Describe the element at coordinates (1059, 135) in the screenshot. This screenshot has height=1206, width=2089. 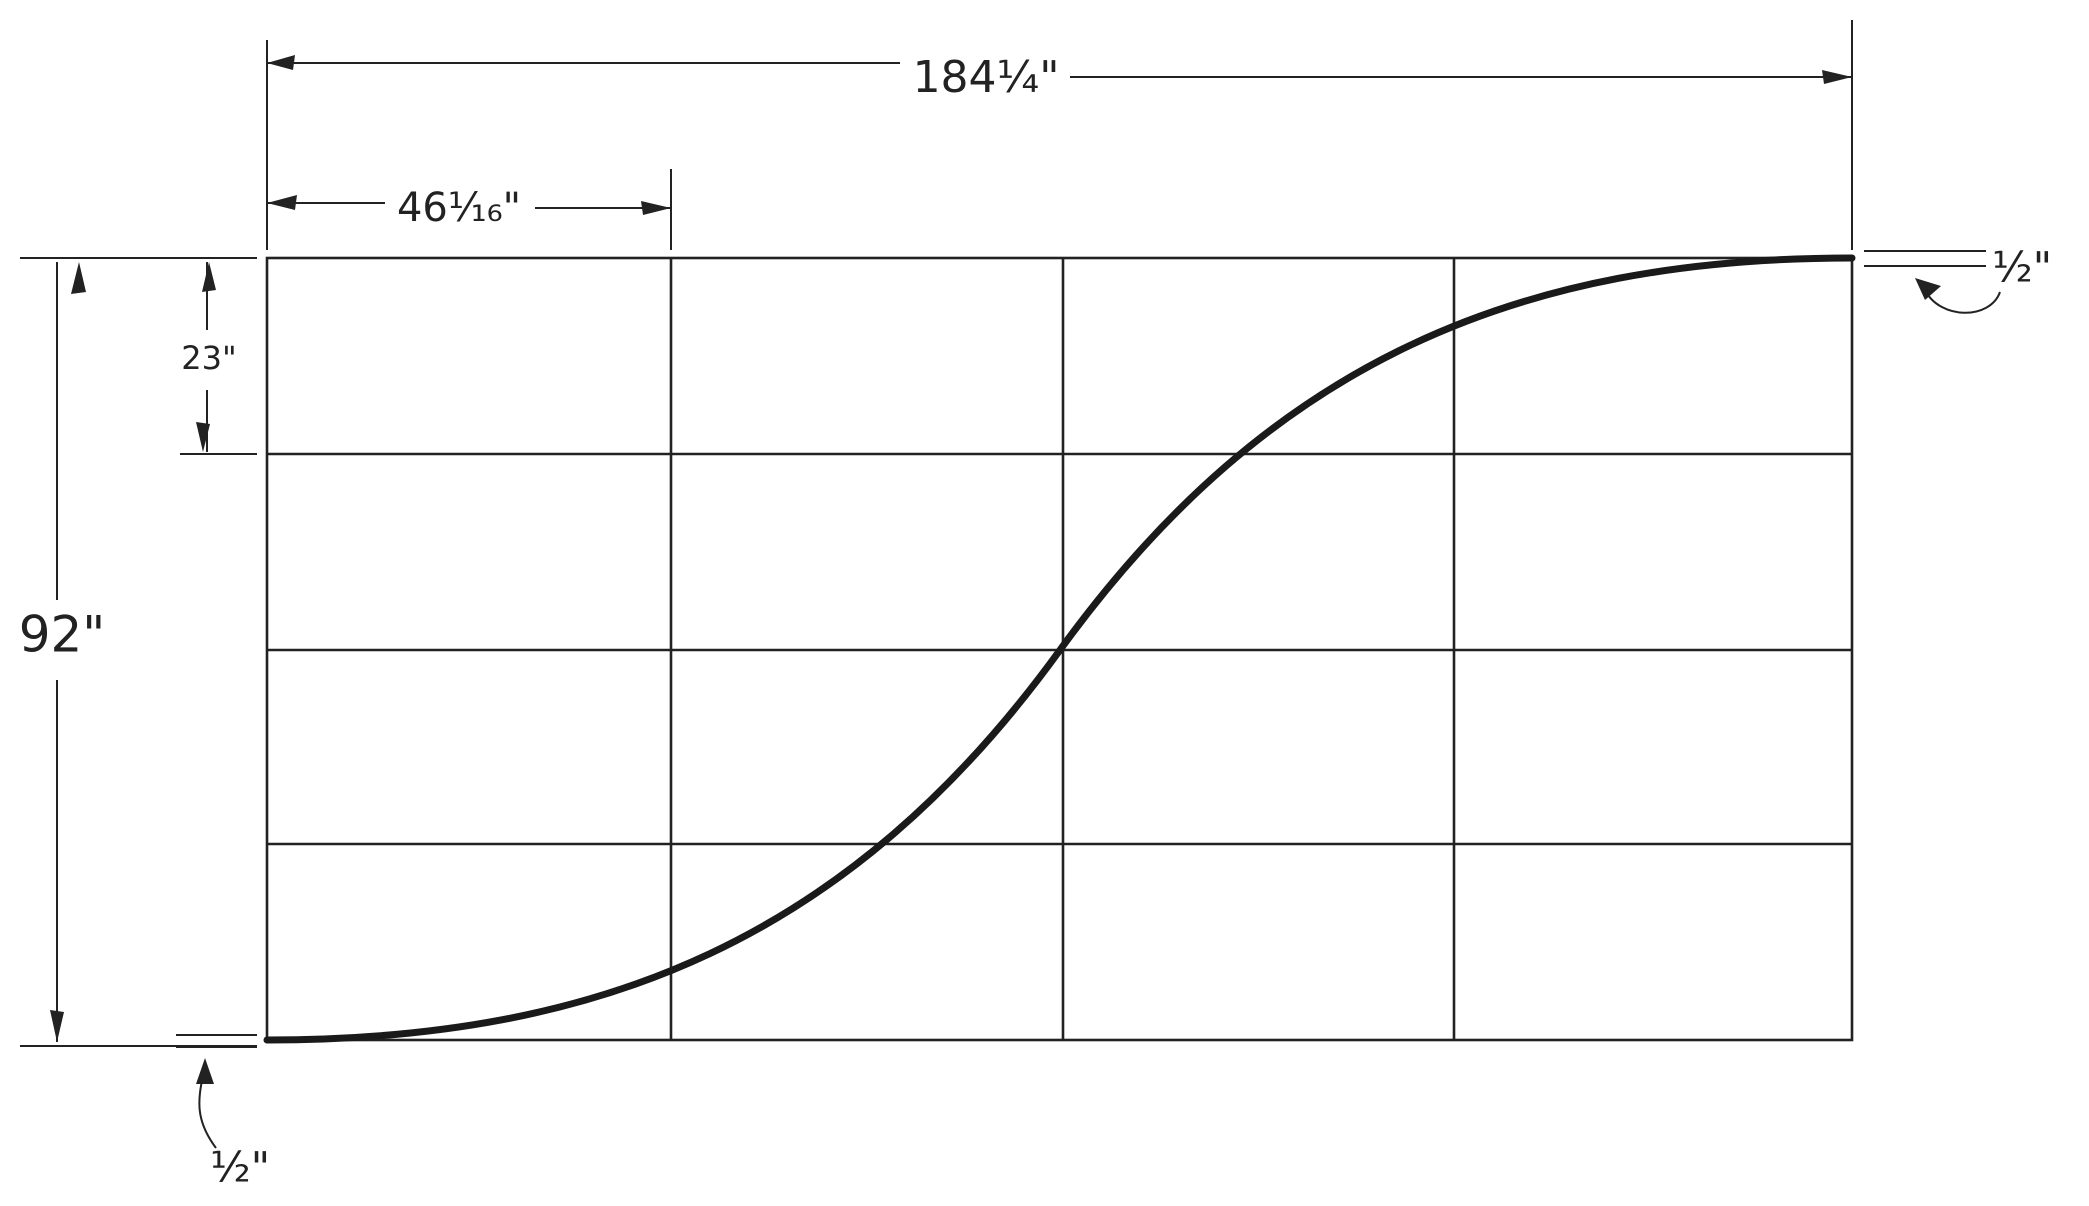
I see `total-width-dimension: 184¼"` at that location.